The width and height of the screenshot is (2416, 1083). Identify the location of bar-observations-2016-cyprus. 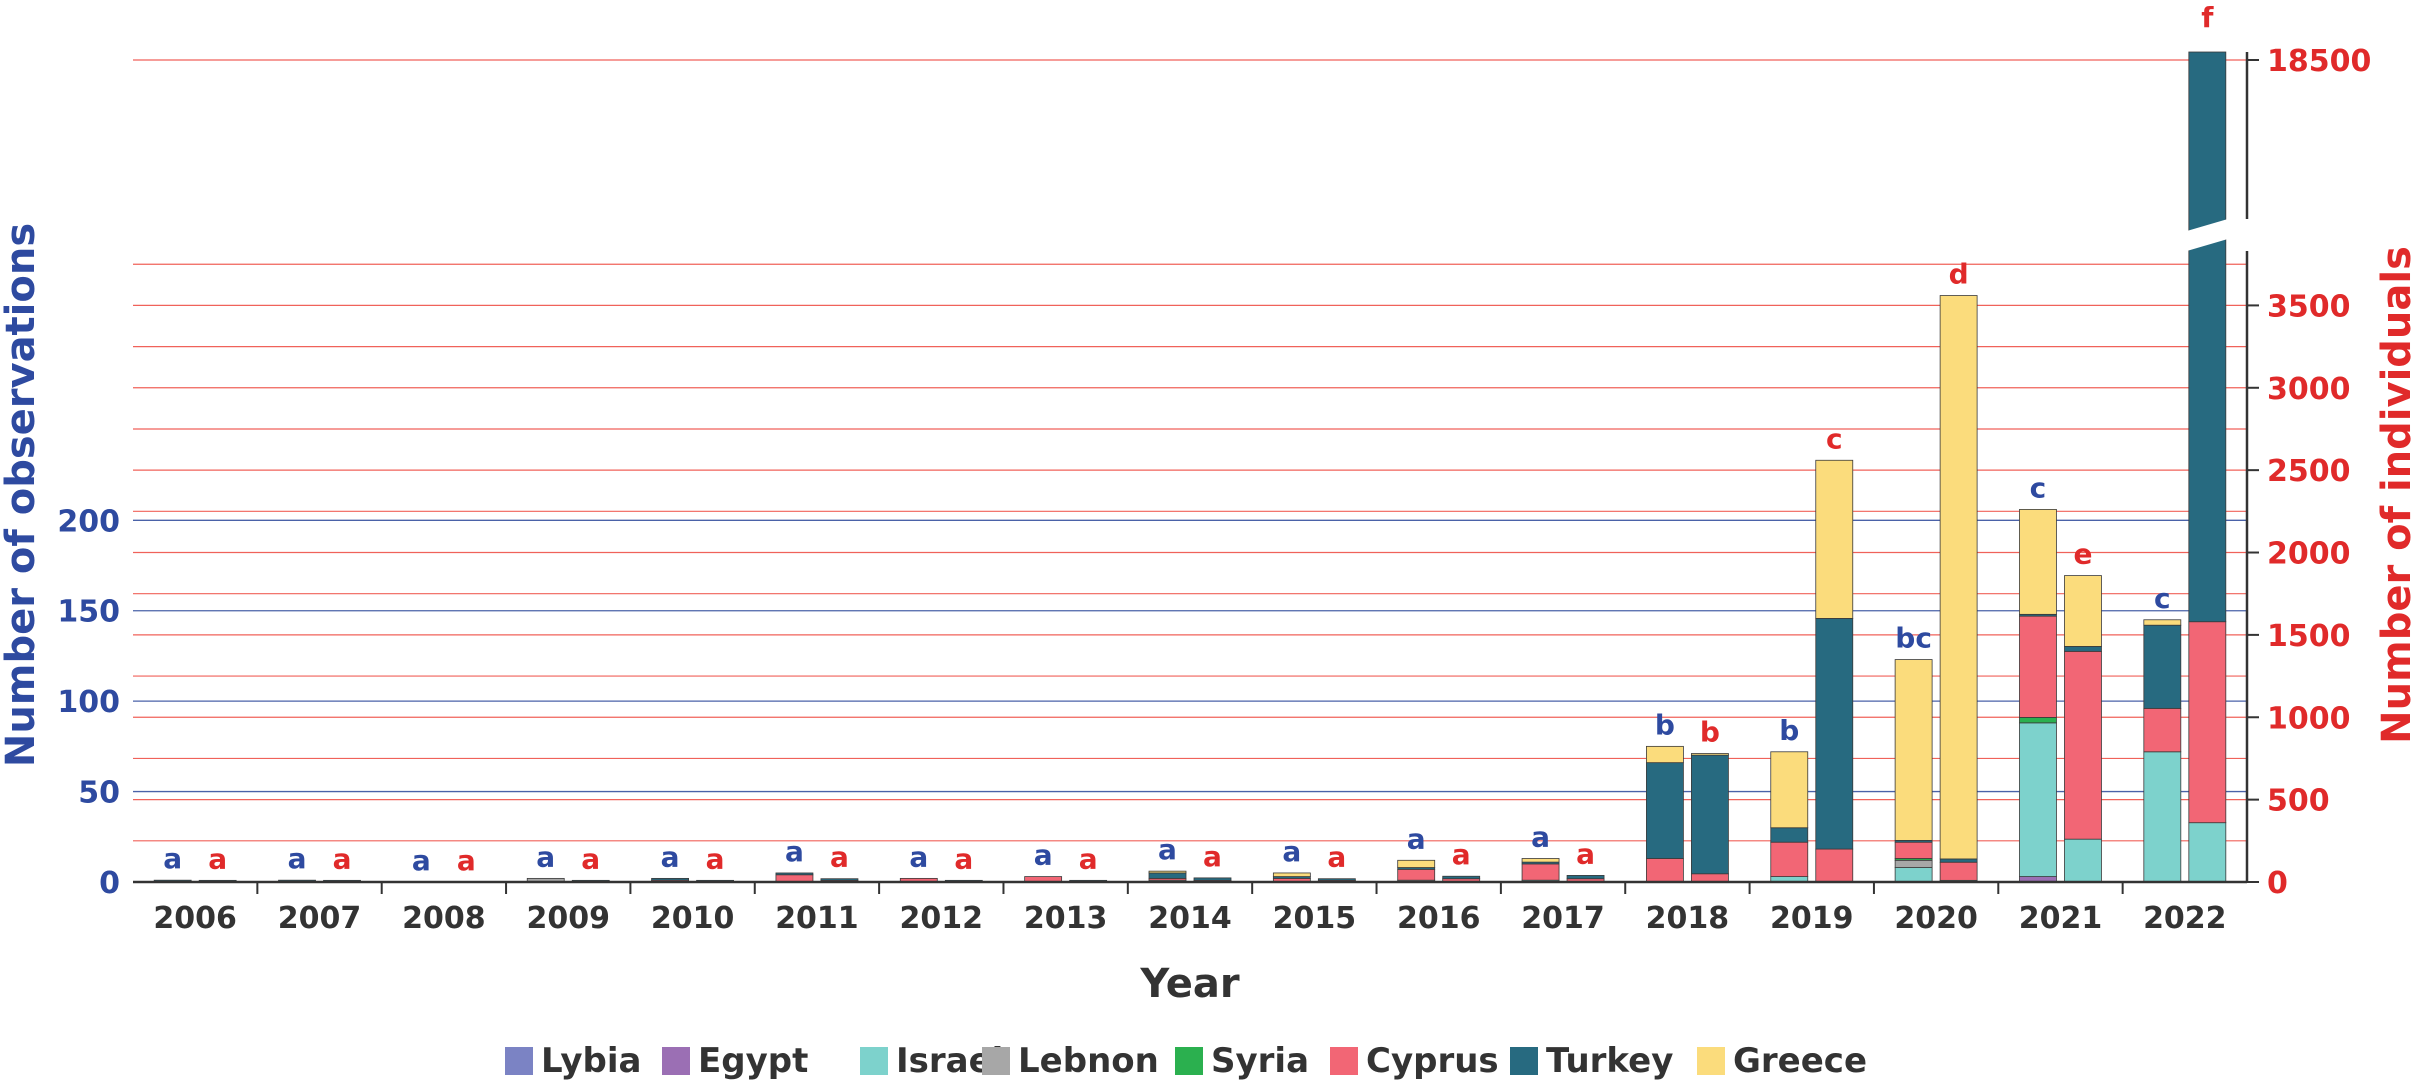
(1416, 874).